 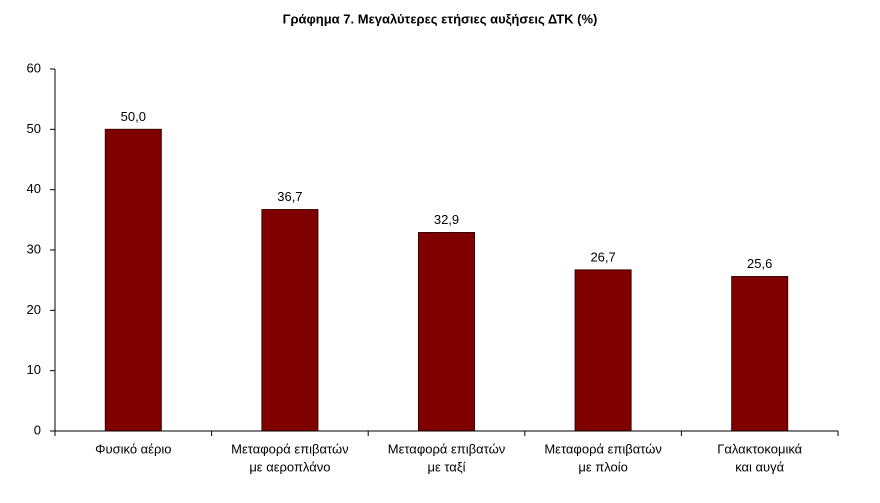 What do you see at coordinates (759, 466) in the screenshot?
I see `x-tick-label: και αυγά` at bounding box center [759, 466].